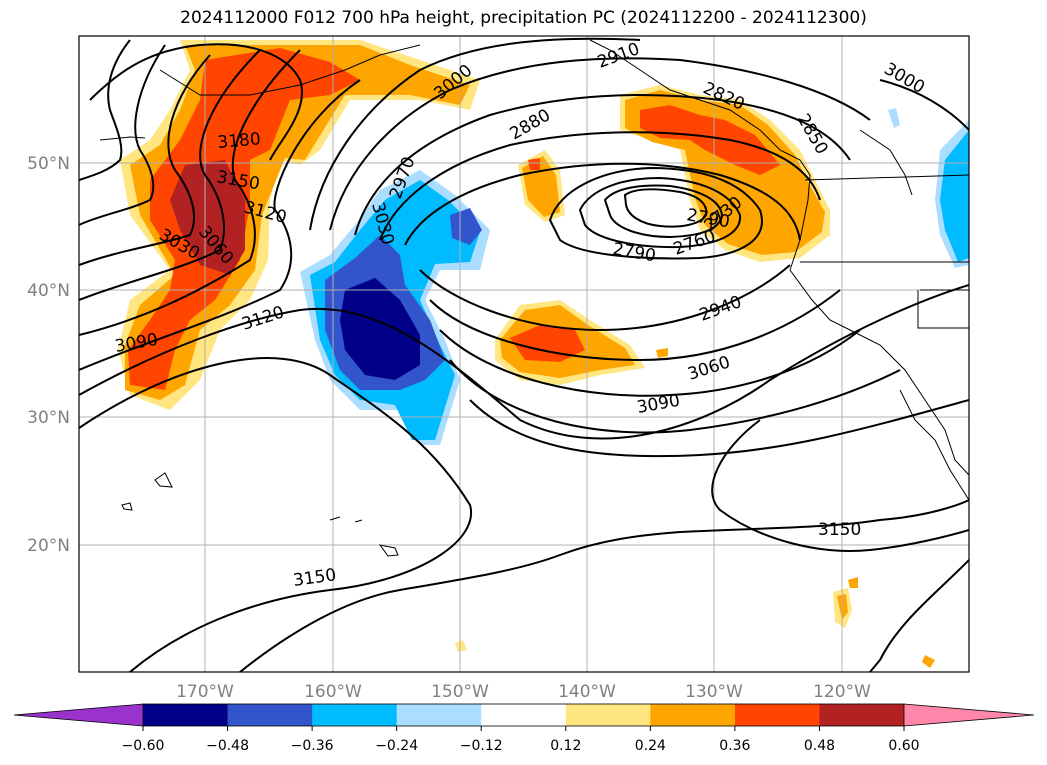 This screenshot has height=765, width=1047. What do you see at coordinates (48, 418) in the screenshot?
I see `lat-label: 30°N` at bounding box center [48, 418].